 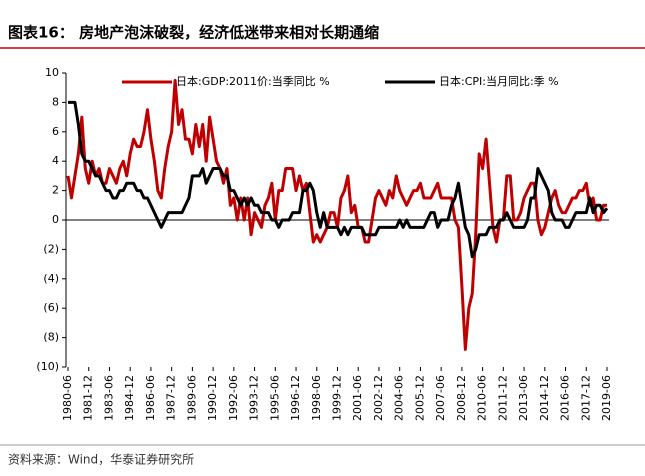 I want to click on x-tick-label: 1981-12, so click(x=88, y=398).